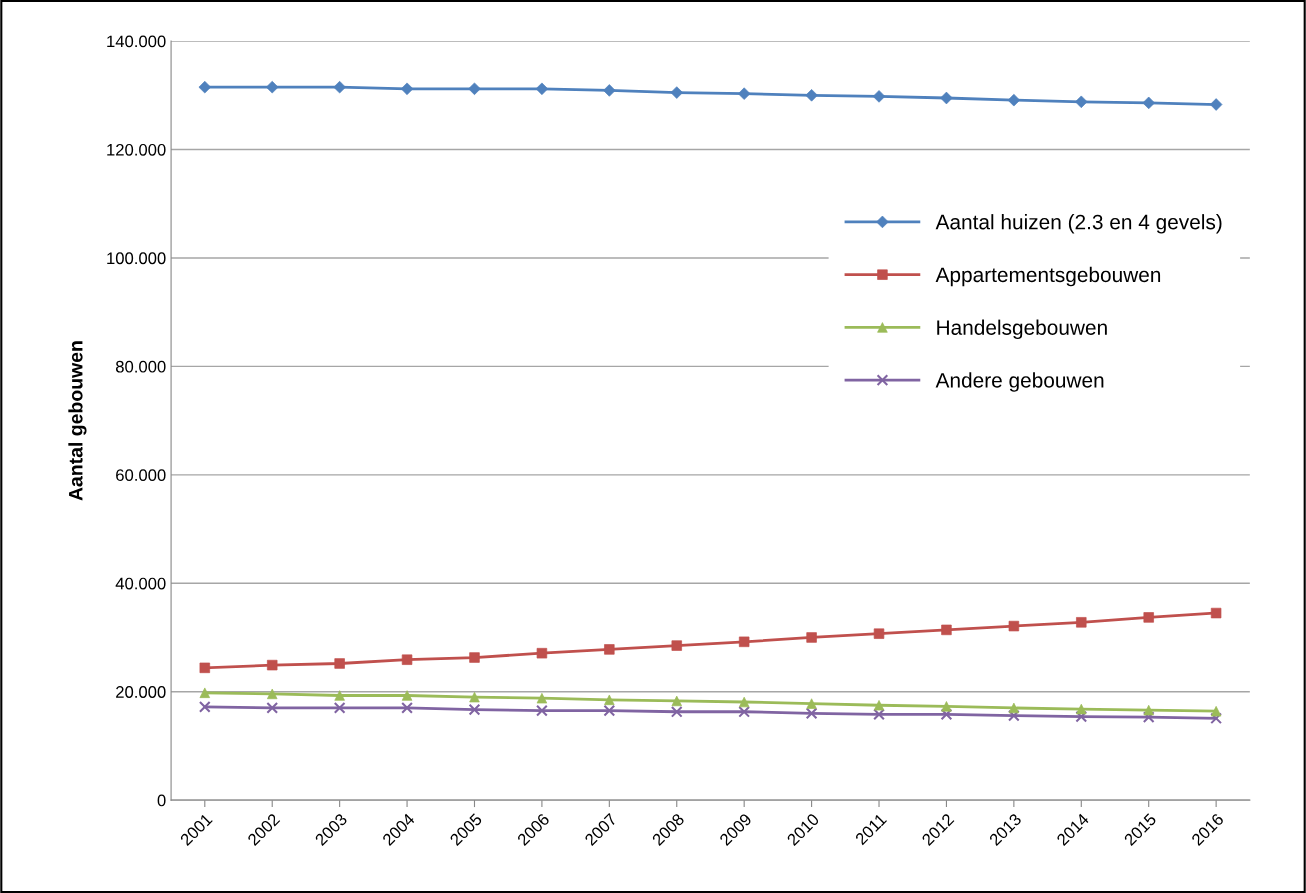 The height and width of the screenshot is (893, 1306). I want to click on y-tick-label: 60.000, so click(141, 475).